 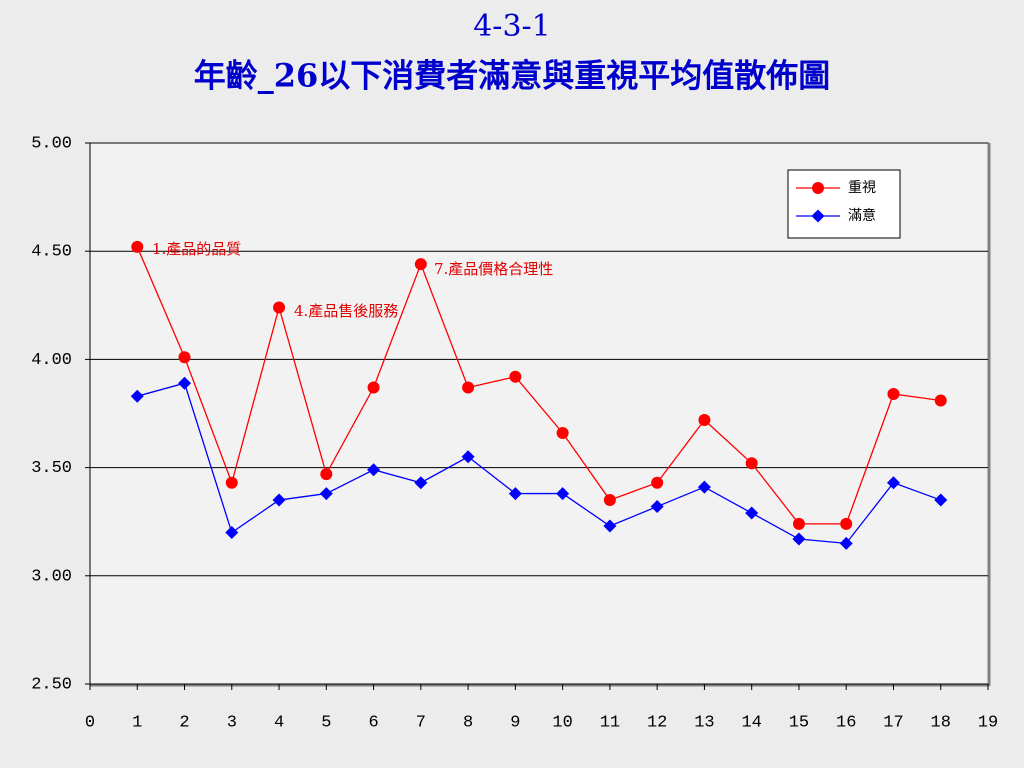 I want to click on annotation: 1.產品的品質, so click(x=196, y=249).